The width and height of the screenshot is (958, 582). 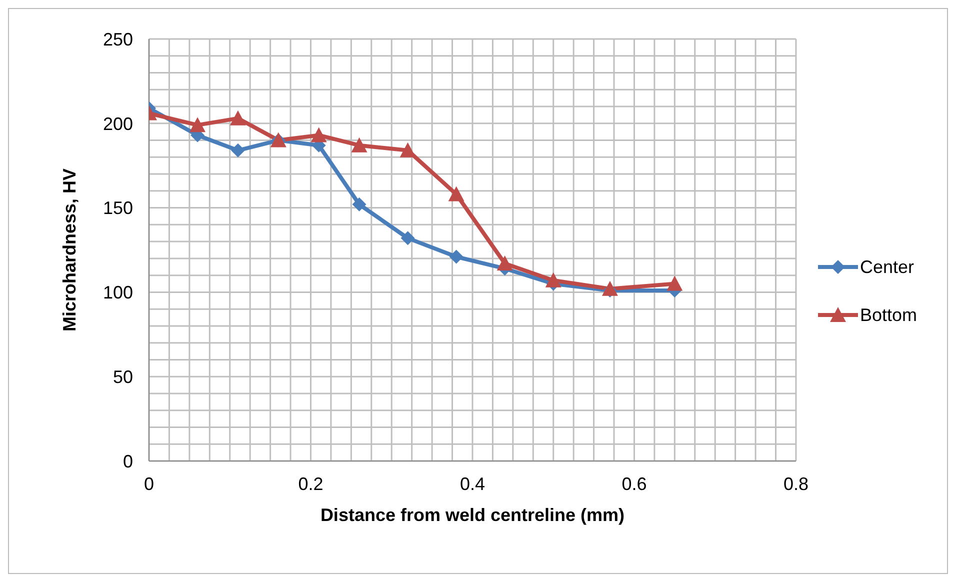 What do you see at coordinates (117, 208) in the screenshot?
I see `y-tick-label: 150` at bounding box center [117, 208].